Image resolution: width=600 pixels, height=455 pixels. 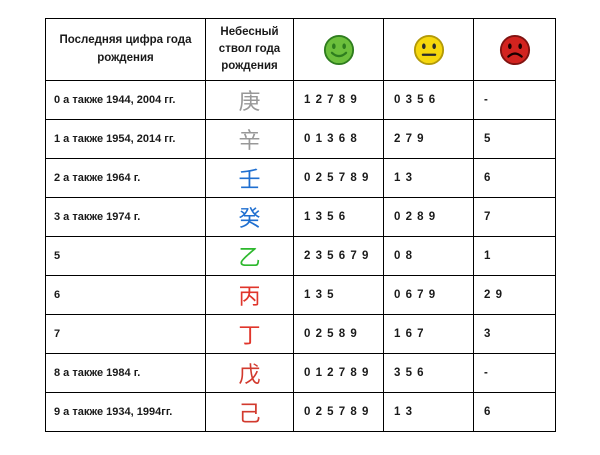 I want to click on bad-numbers-cell: 7, so click(x=514, y=217).